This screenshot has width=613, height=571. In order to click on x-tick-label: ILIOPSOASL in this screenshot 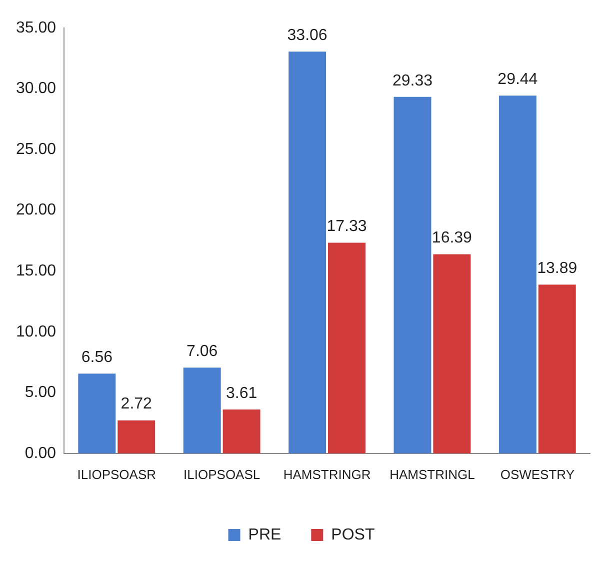, I will do `click(222, 474)`.